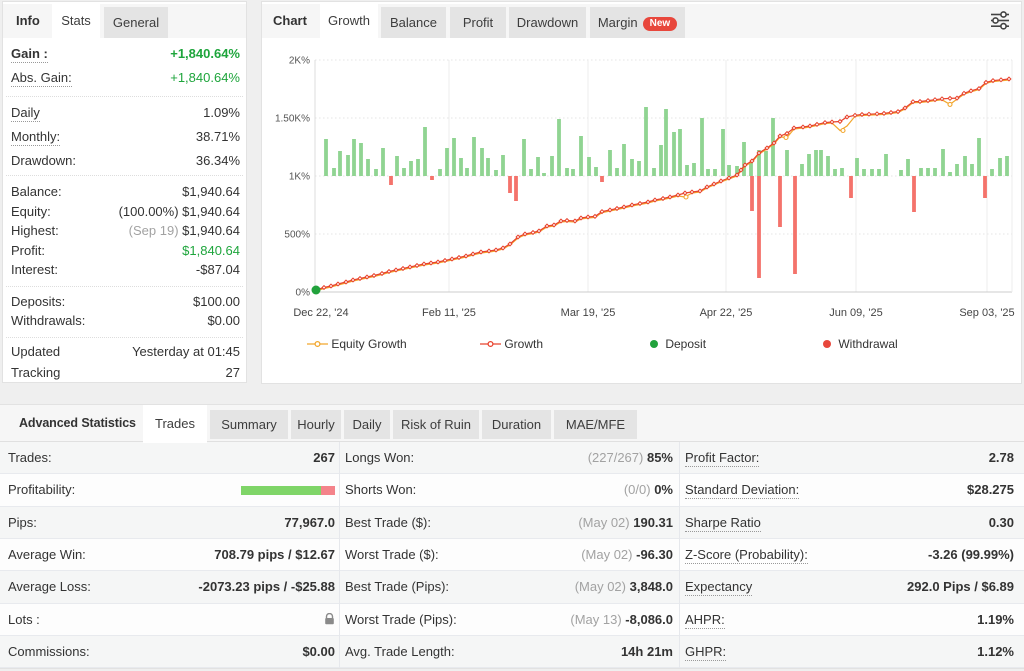  I want to click on svg-text: 2K%, so click(299, 61).